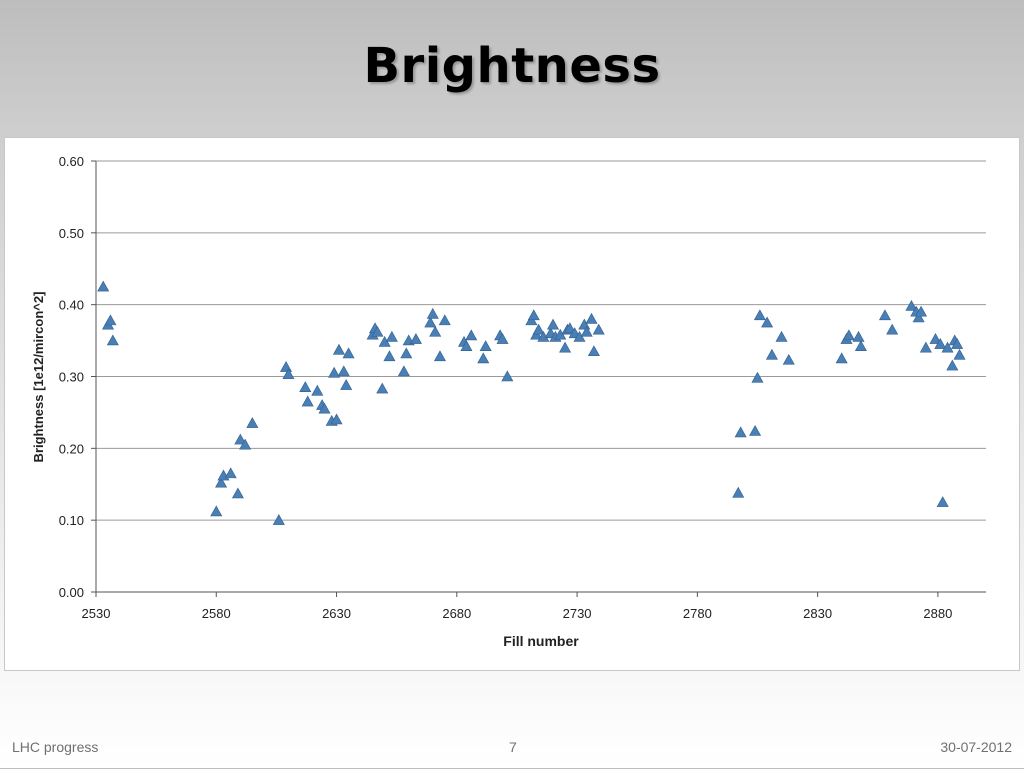 The height and width of the screenshot is (769, 1024). What do you see at coordinates (216, 613) in the screenshot?
I see `x-tick-label: 2580` at bounding box center [216, 613].